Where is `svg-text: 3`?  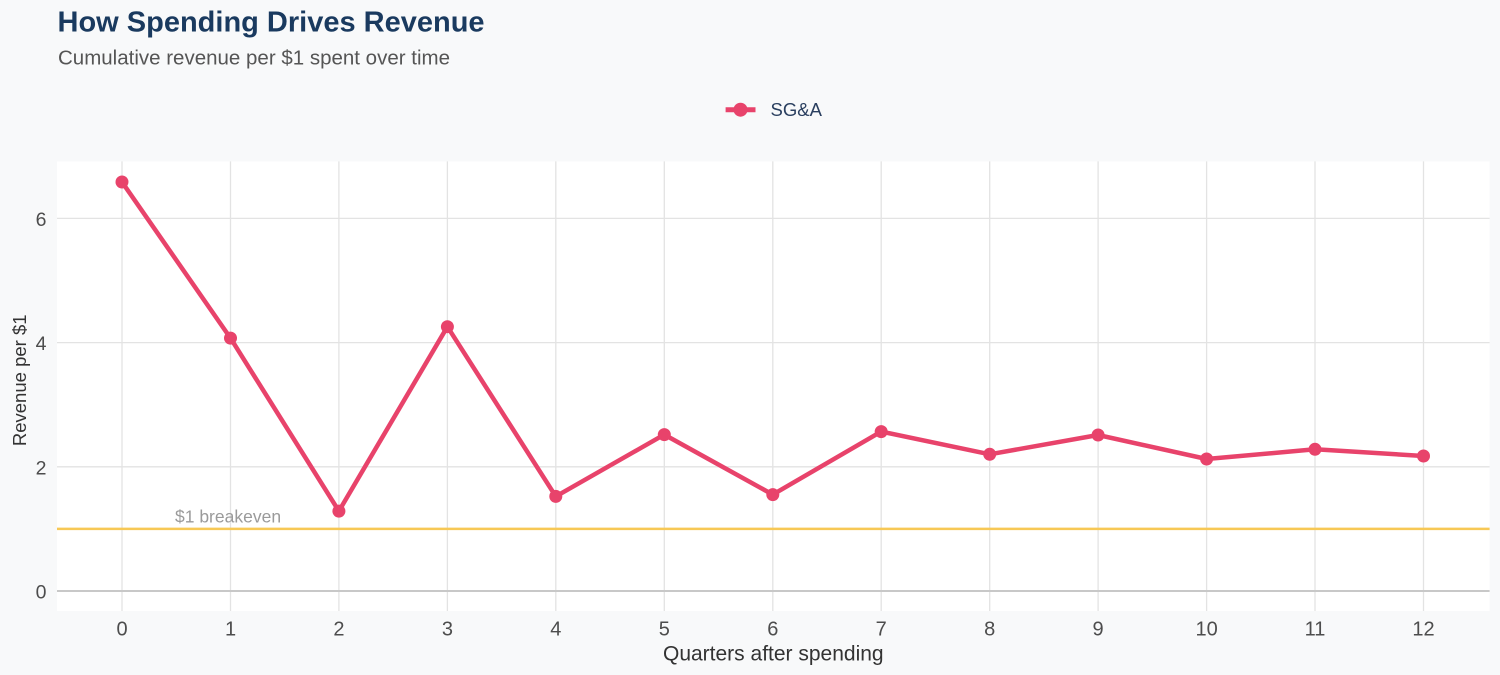 svg-text: 3 is located at coordinates (447, 630).